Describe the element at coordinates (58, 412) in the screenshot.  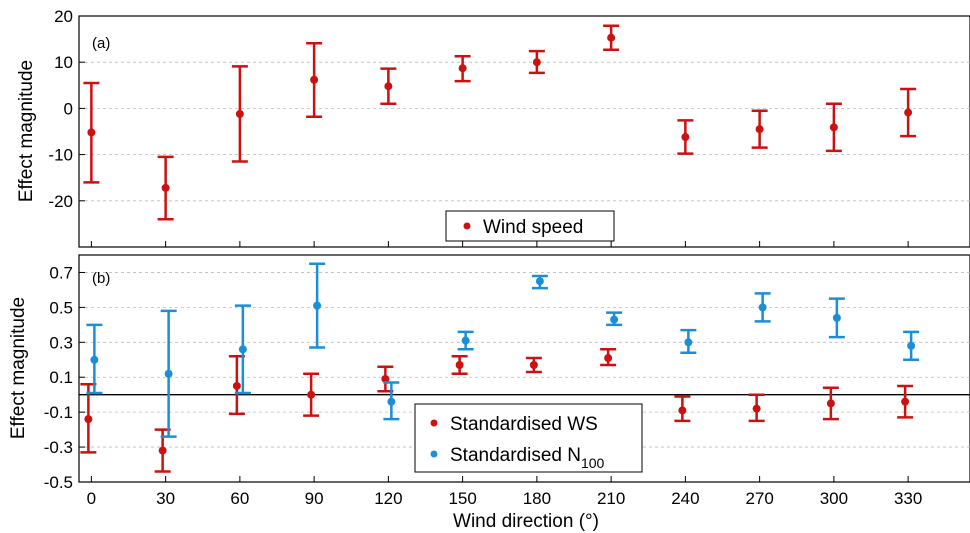
I see `y-tick-label: -0.1` at that location.